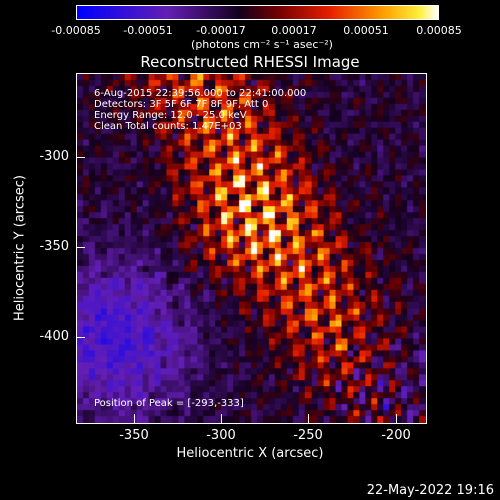  What do you see at coordinates (170, 115) in the screenshot?
I see `overlay-energy-range: Energy Range: 12.0 - 25.0 keV` at bounding box center [170, 115].